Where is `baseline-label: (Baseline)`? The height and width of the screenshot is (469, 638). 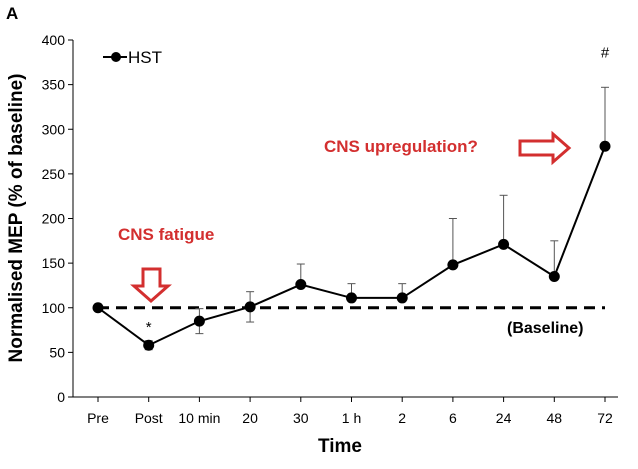 baseline-label: (Baseline) is located at coordinates (545, 328).